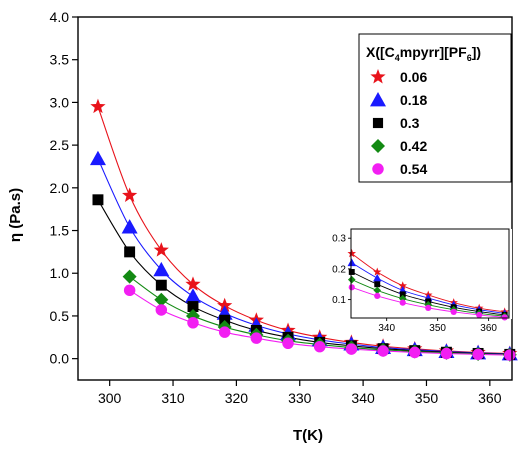  I want to click on legend-label-0.06: 0.06, so click(413, 77).